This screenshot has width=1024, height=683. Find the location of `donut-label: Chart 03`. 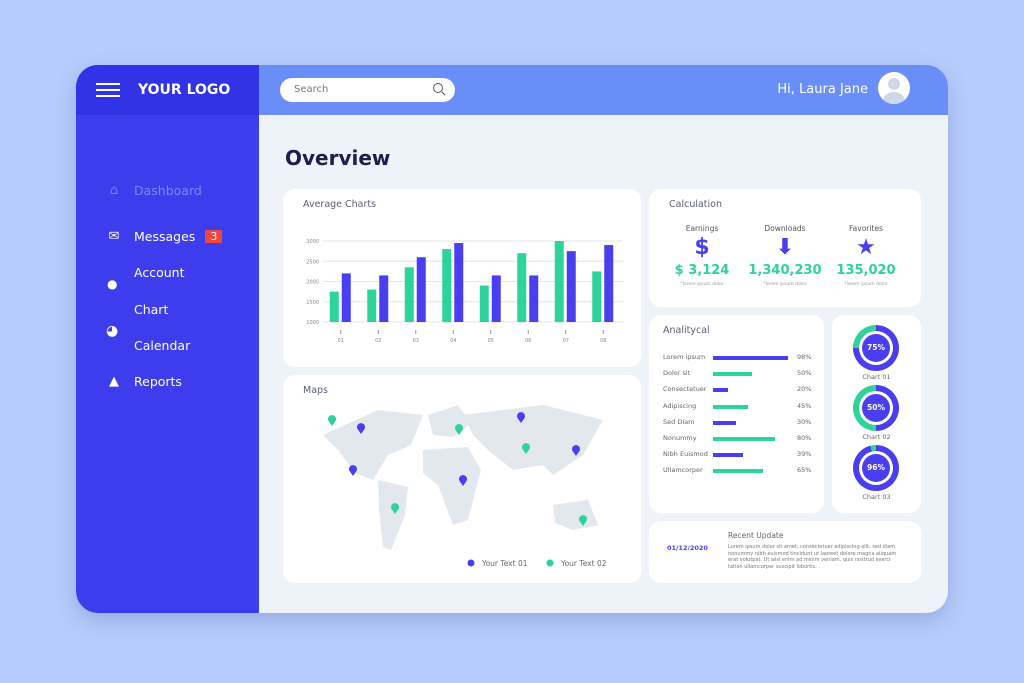

donut-label: Chart 03 is located at coordinates (876, 497).